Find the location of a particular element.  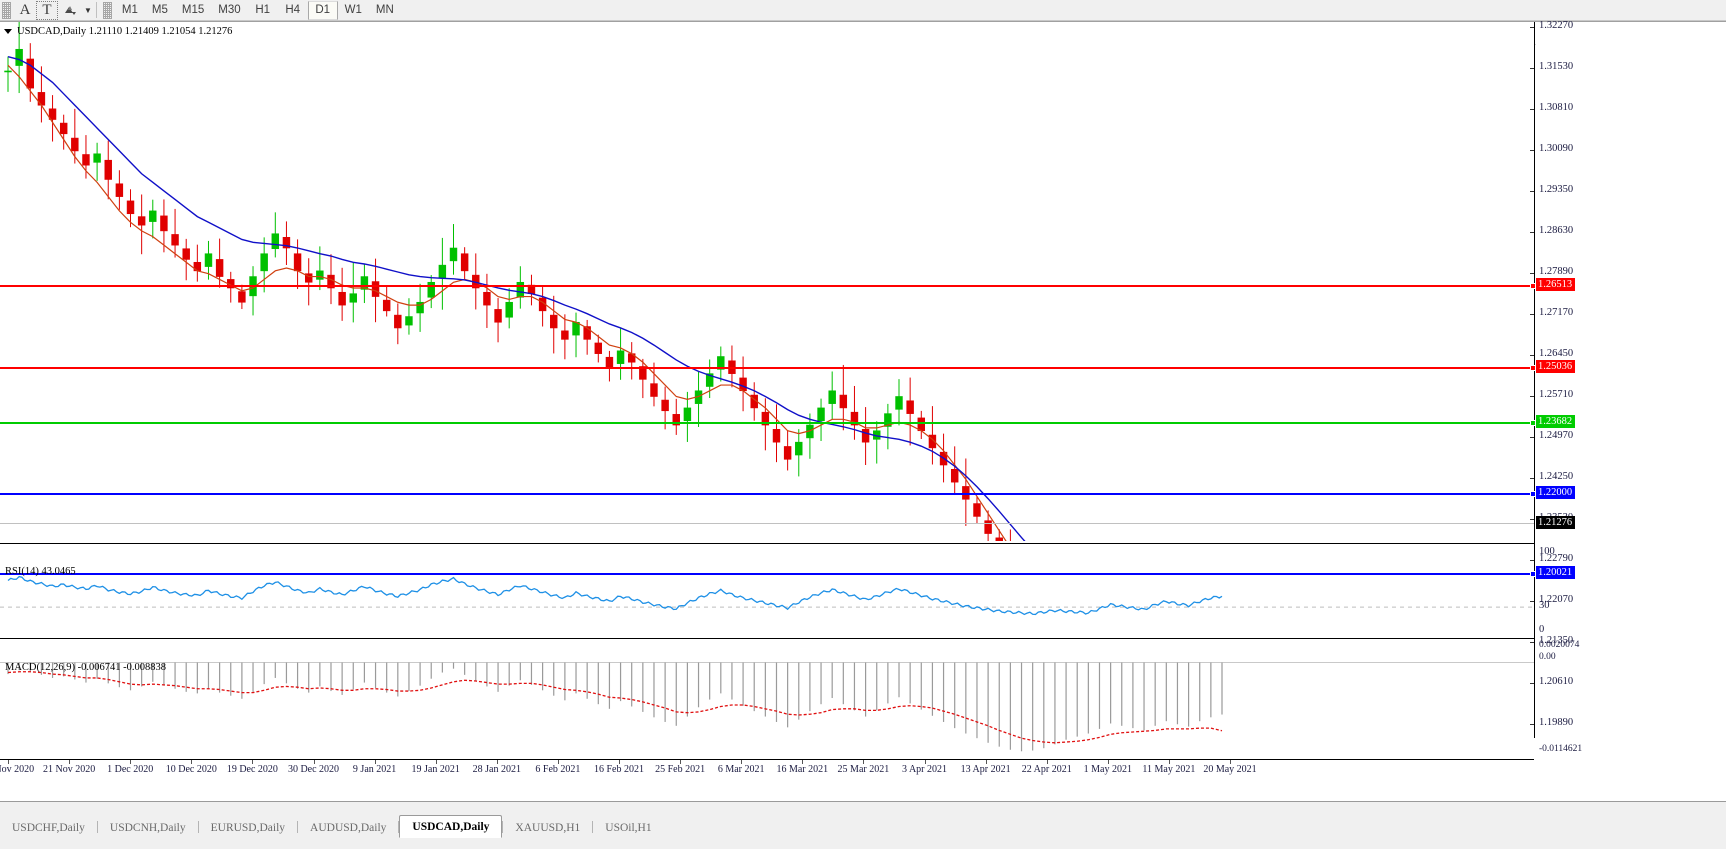

chart-tab-xauusd-h1: XAUUSD,H1 is located at coordinates (548, 827).